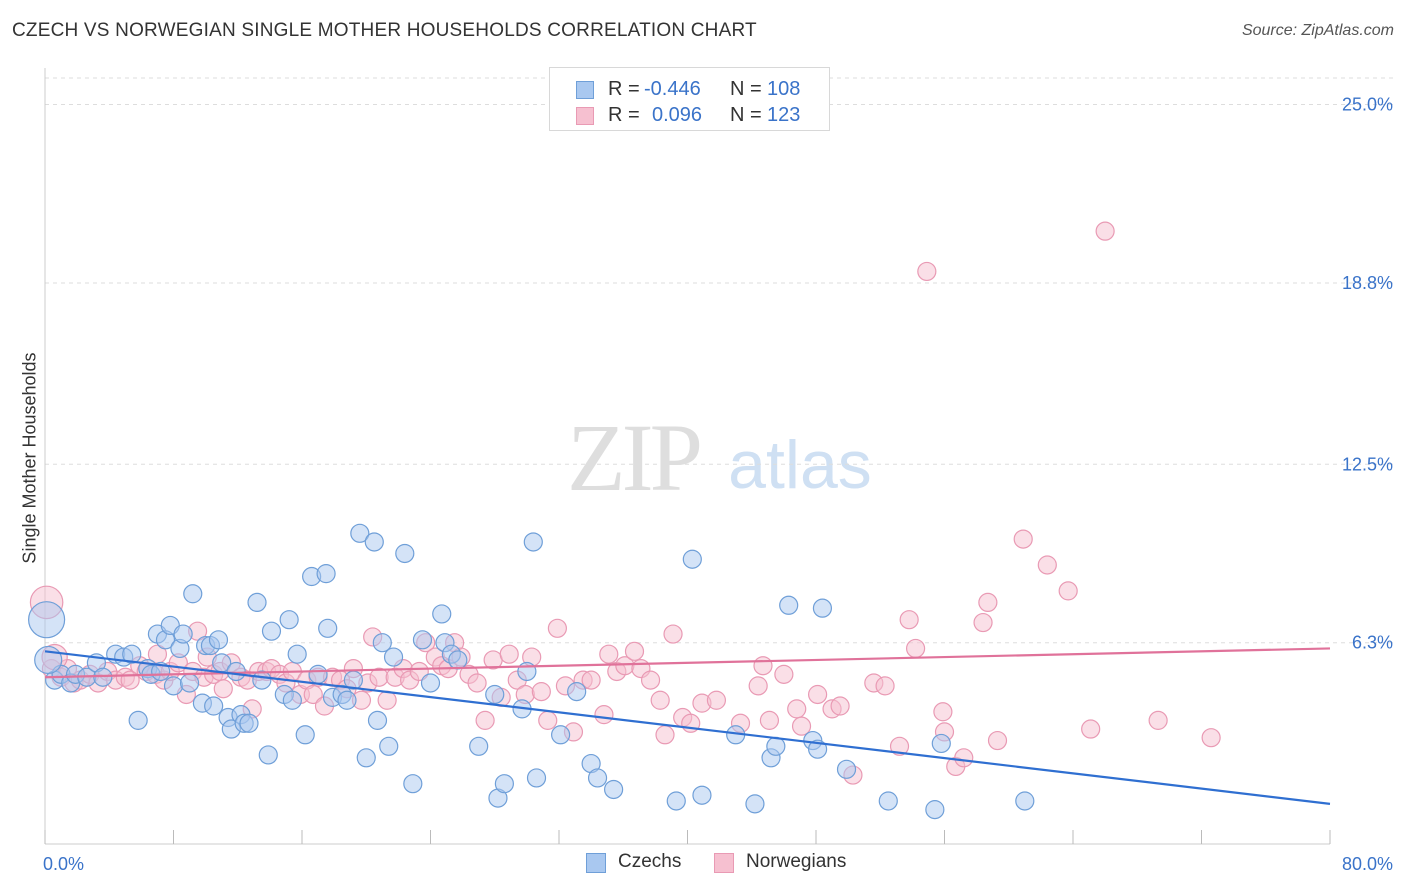 The height and width of the screenshot is (892, 1406). Describe the element at coordinates (672, 89) in the screenshot. I see `legend-r-value: -0.446` at that location.